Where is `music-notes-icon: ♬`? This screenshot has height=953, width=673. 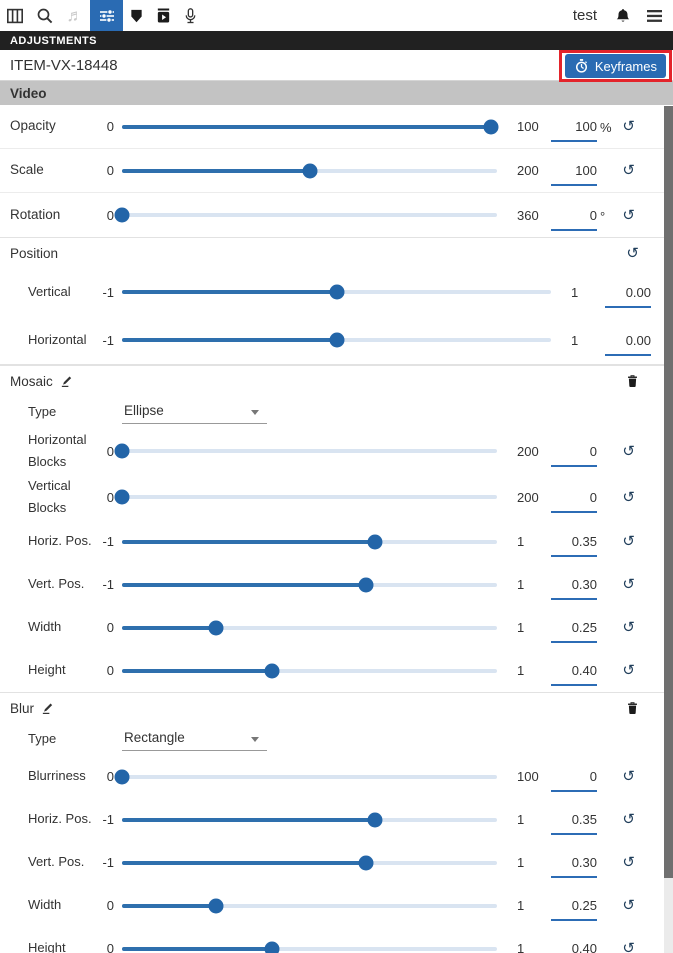 music-notes-icon: ♬ is located at coordinates (75, 15).